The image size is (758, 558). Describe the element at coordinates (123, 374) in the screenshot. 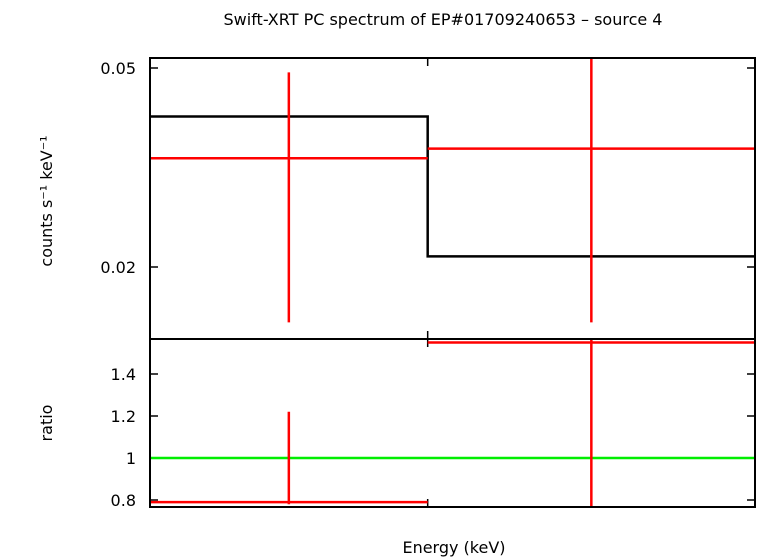

I see `bottom-y-tick-label: 1.4` at that location.